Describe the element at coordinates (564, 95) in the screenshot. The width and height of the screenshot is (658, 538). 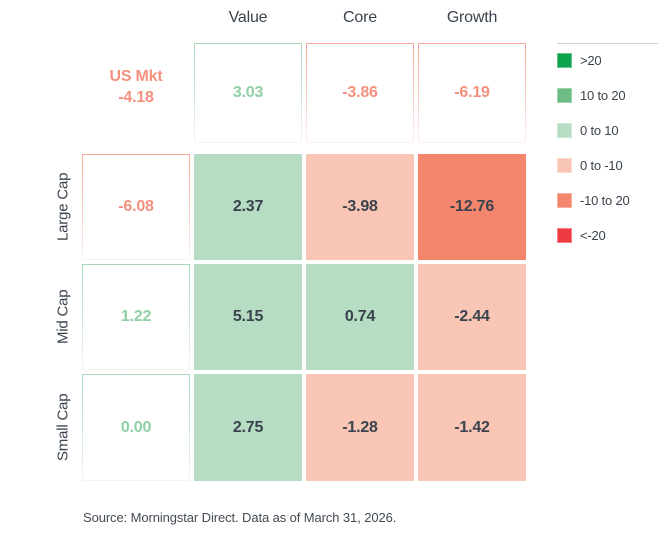
I see `legend-swatch-mid-green` at that location.